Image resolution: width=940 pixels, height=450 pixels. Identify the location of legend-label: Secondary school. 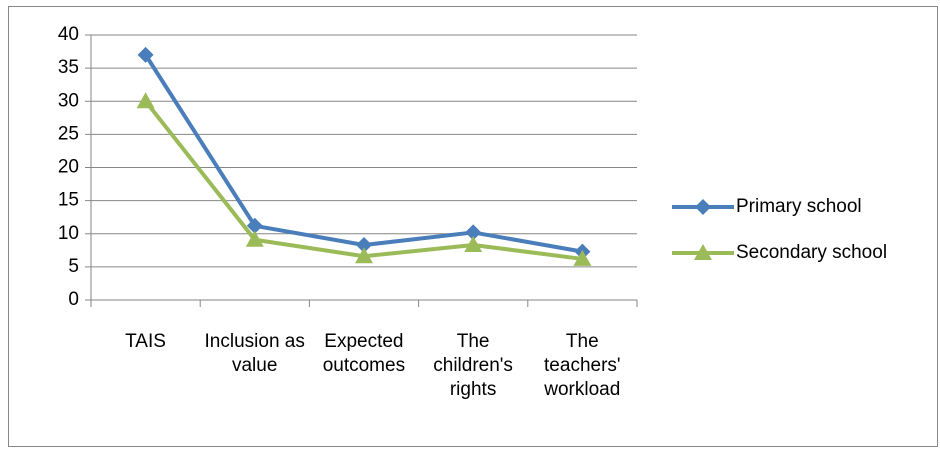
(811, 252).